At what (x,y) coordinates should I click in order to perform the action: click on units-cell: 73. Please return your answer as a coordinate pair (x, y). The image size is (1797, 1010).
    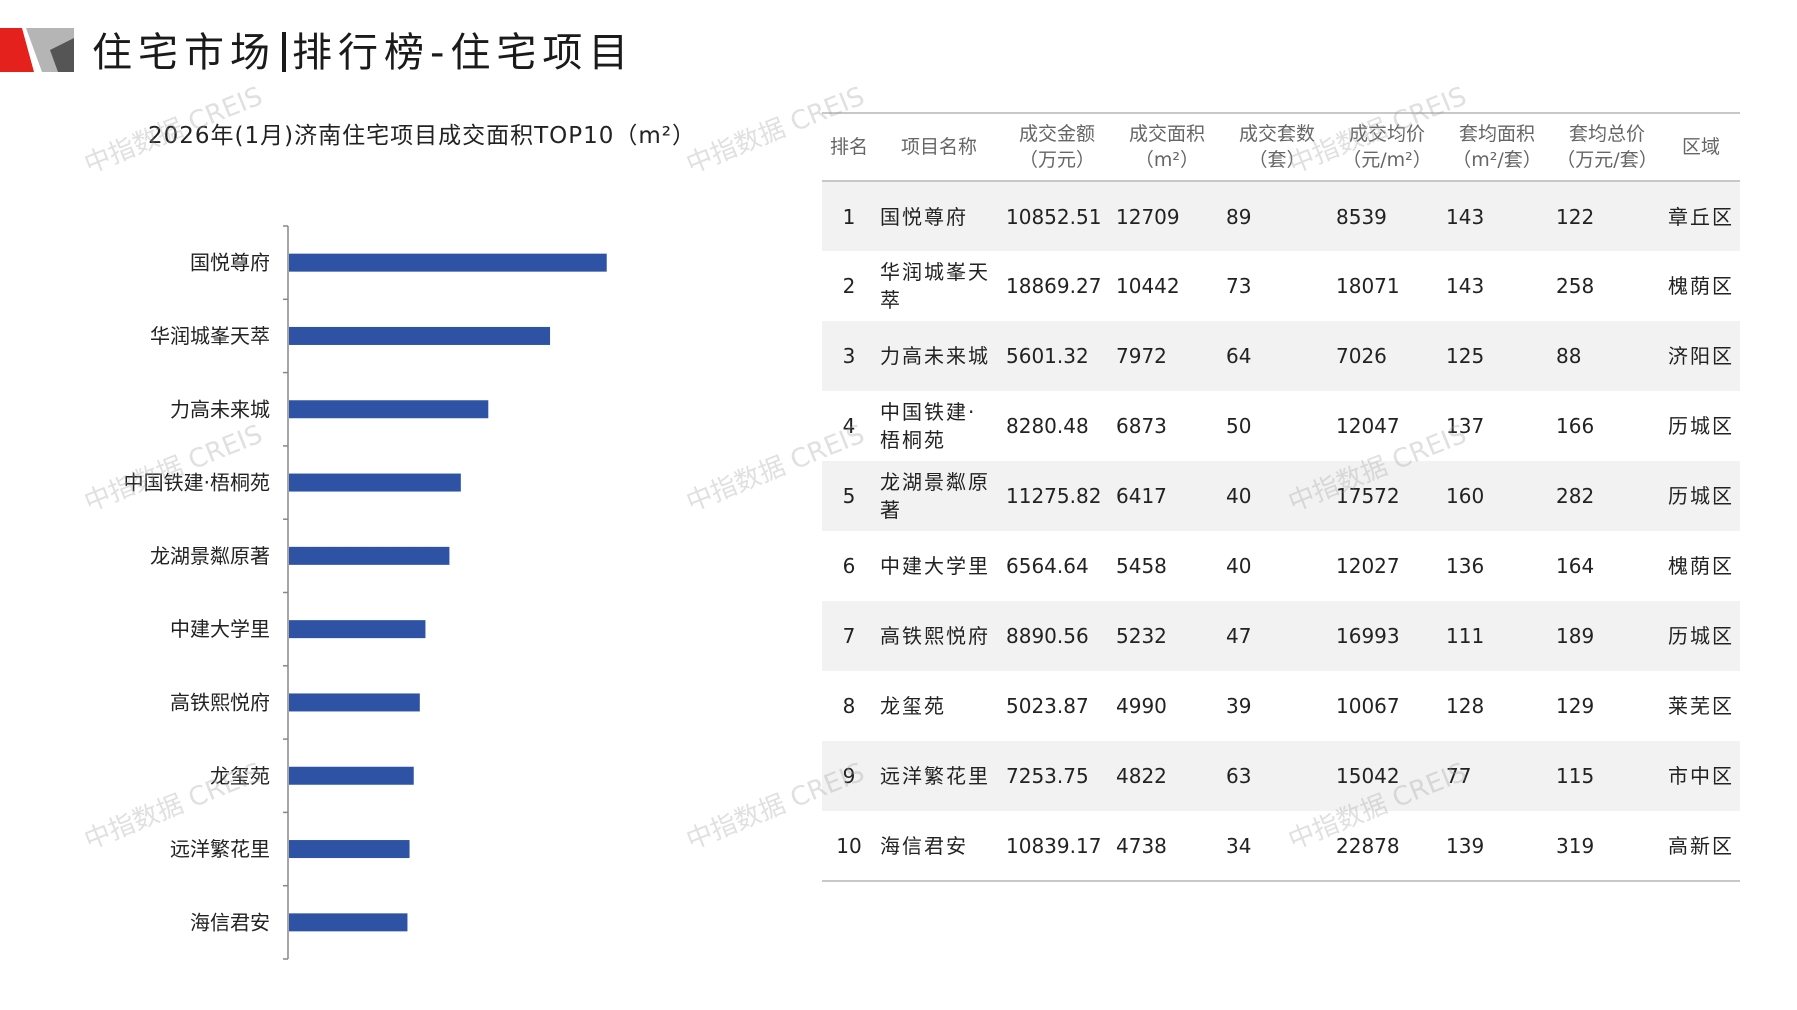
    Looking at the image, I should click on (1239, 286).